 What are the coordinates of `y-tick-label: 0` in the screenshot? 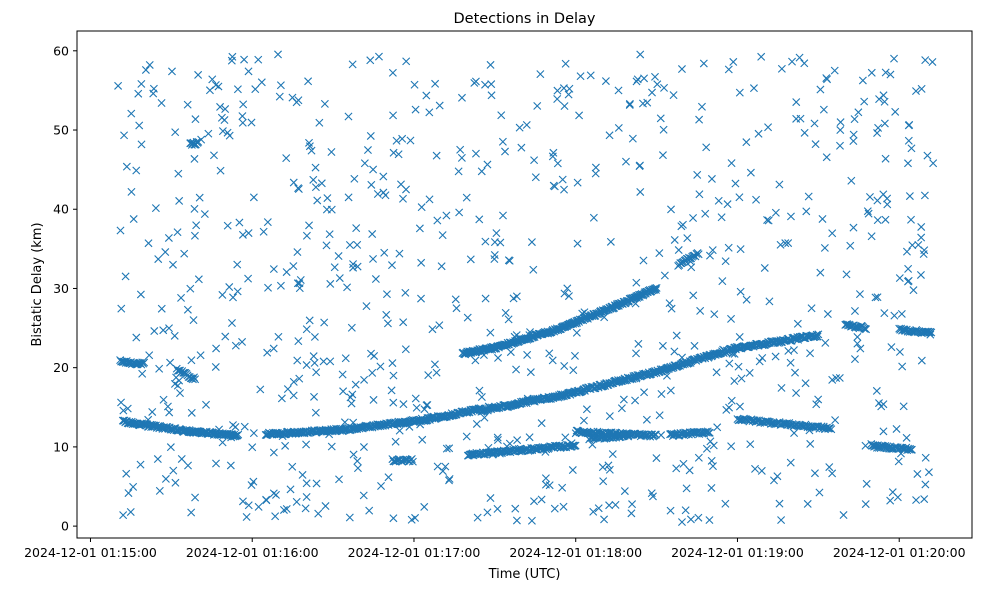 It's located at (65, 526).